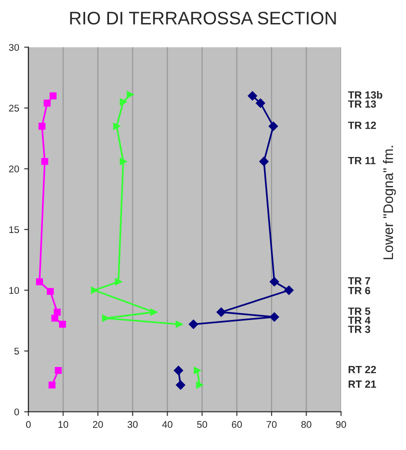 This screenshot has width=406, height=450. Describe the element at coordinates (362, 104) in the screenshot. I see `text: TR 13` at that location.